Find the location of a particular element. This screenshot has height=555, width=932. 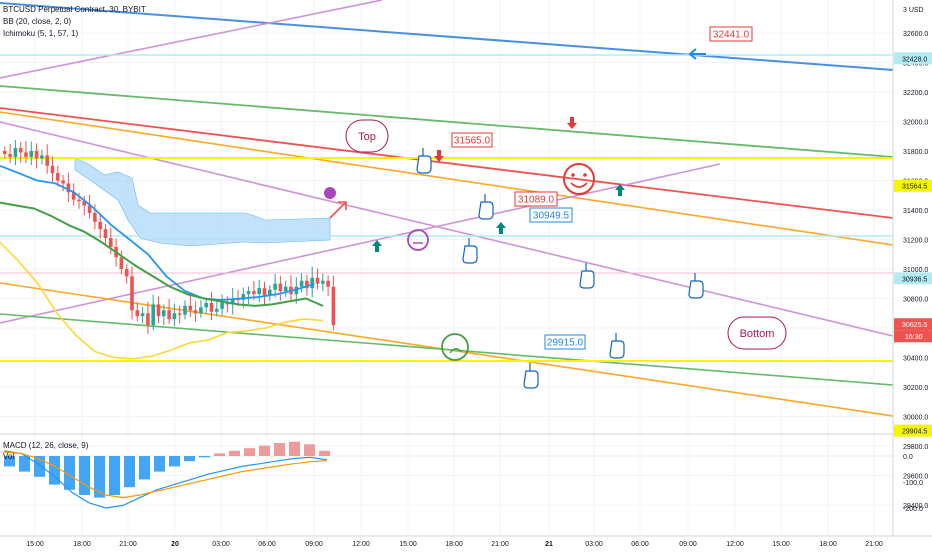

bottom-label: Bottom is located at coordinates (757, 334).